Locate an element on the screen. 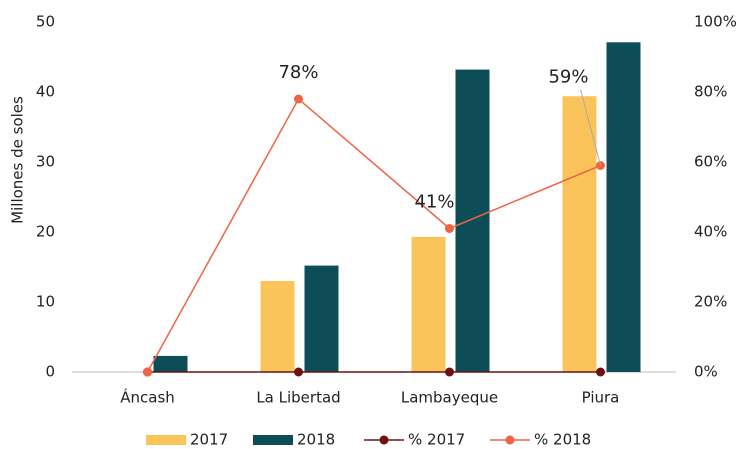  data-label: 59% is located at coordinates (568, 77).